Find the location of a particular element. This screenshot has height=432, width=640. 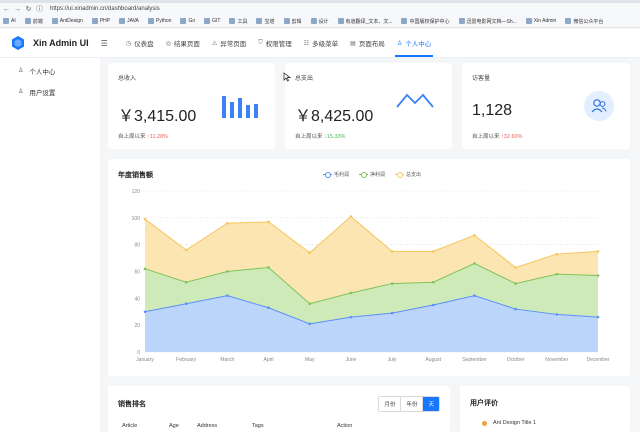

bookmark-label: 中国版权保护中心 is located at coordinates (429, 21).